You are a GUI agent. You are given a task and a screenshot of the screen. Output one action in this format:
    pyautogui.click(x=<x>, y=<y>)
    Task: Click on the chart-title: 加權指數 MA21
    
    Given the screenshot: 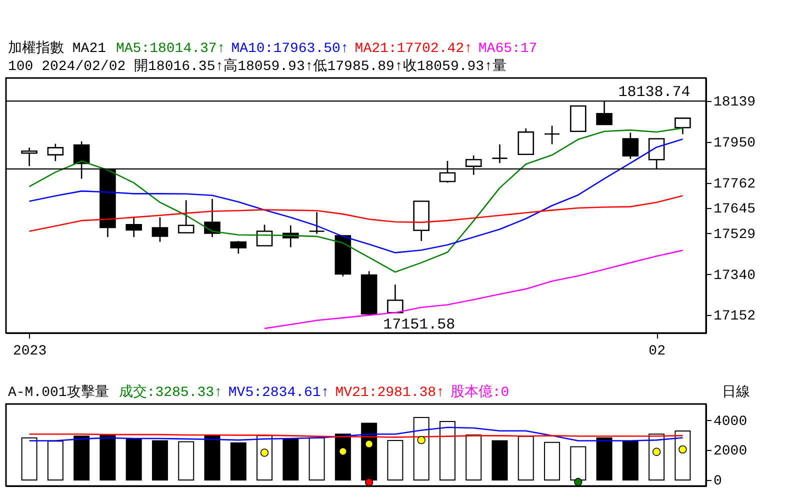 What is the action you would take?
    pyautogui.click(x=57, y=48)
    